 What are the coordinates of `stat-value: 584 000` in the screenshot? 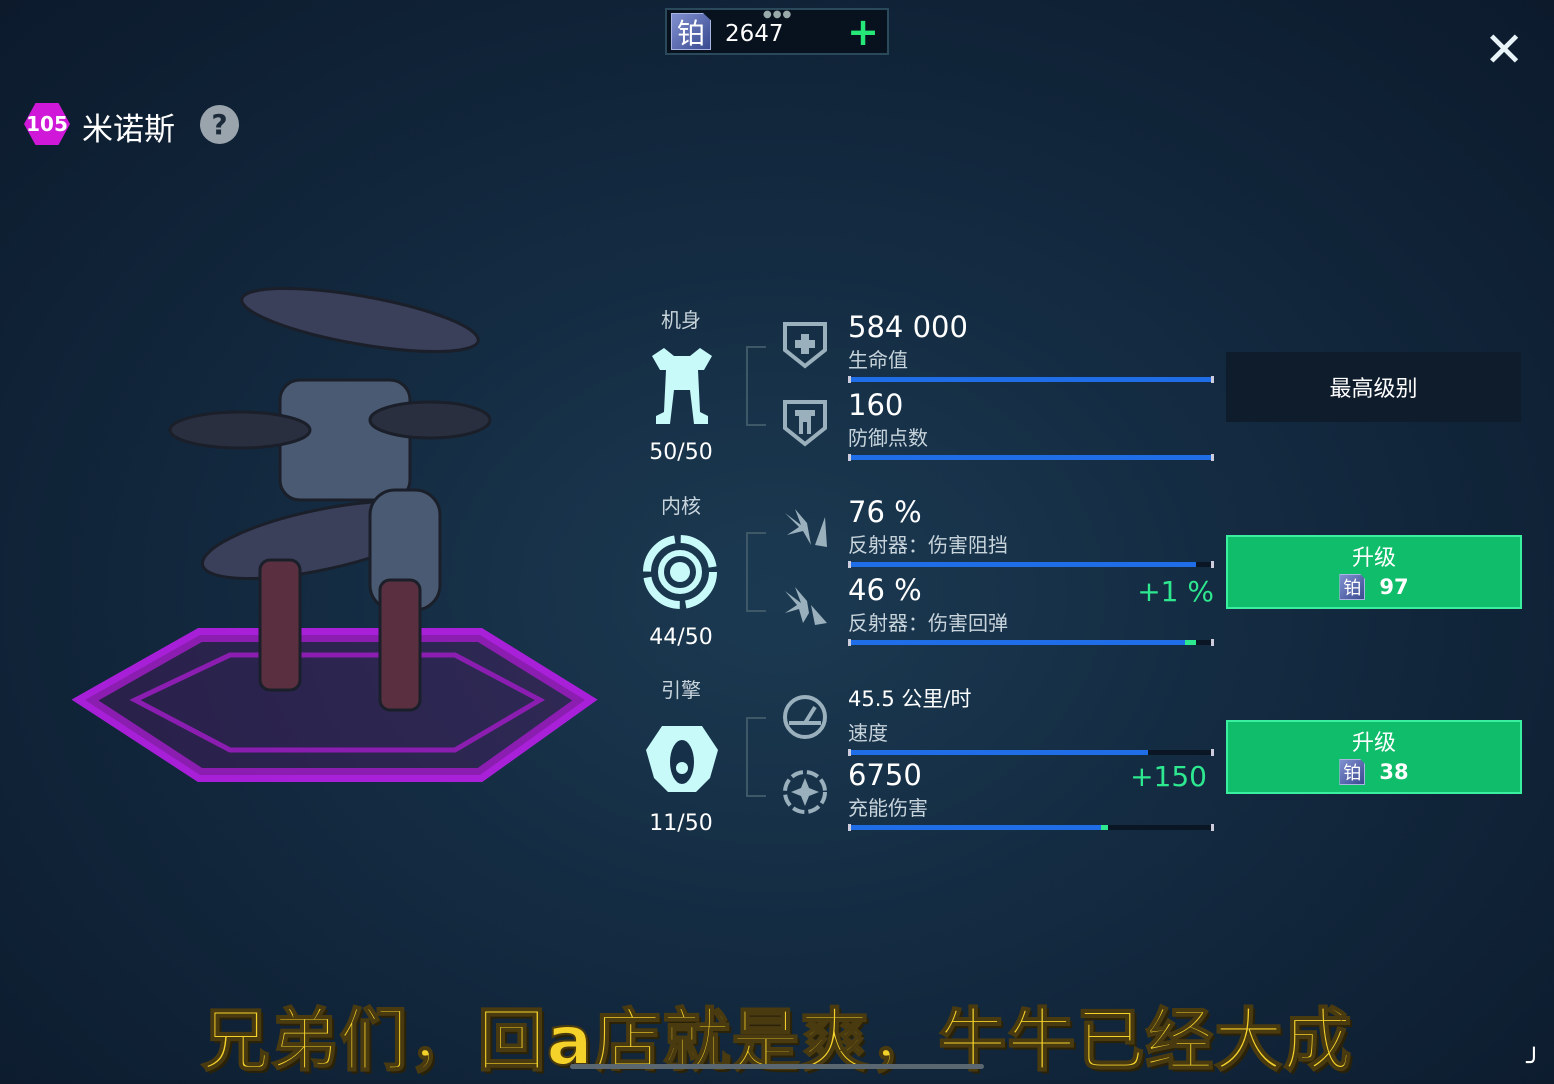 It's located at (908, 327).